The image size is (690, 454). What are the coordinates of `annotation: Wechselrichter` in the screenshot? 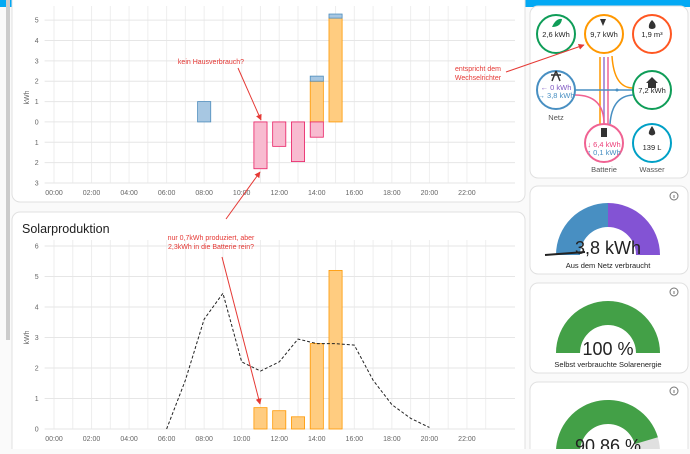 It's located at (478, 78).